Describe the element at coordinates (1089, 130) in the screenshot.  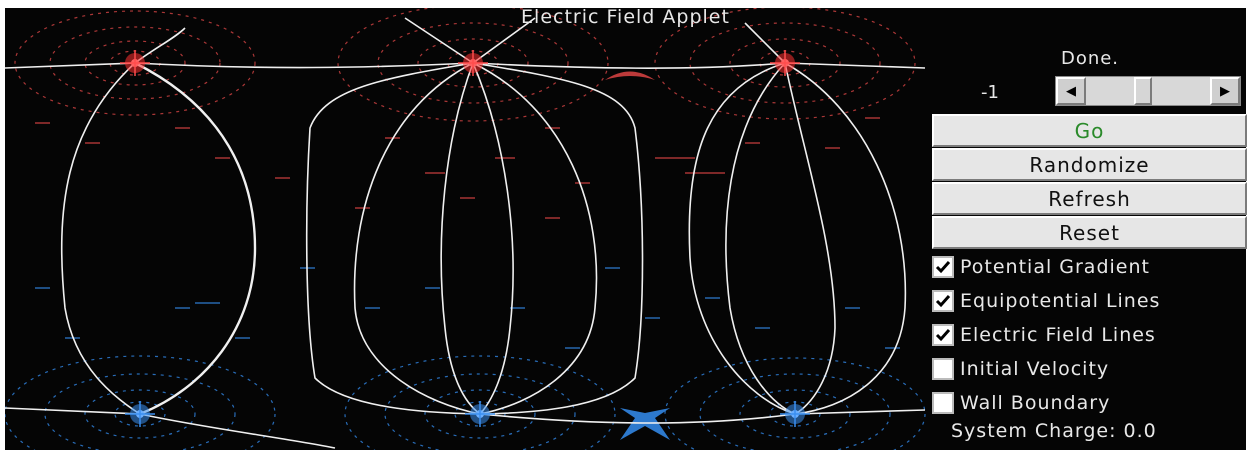
I see `go-button: Go` at that location.